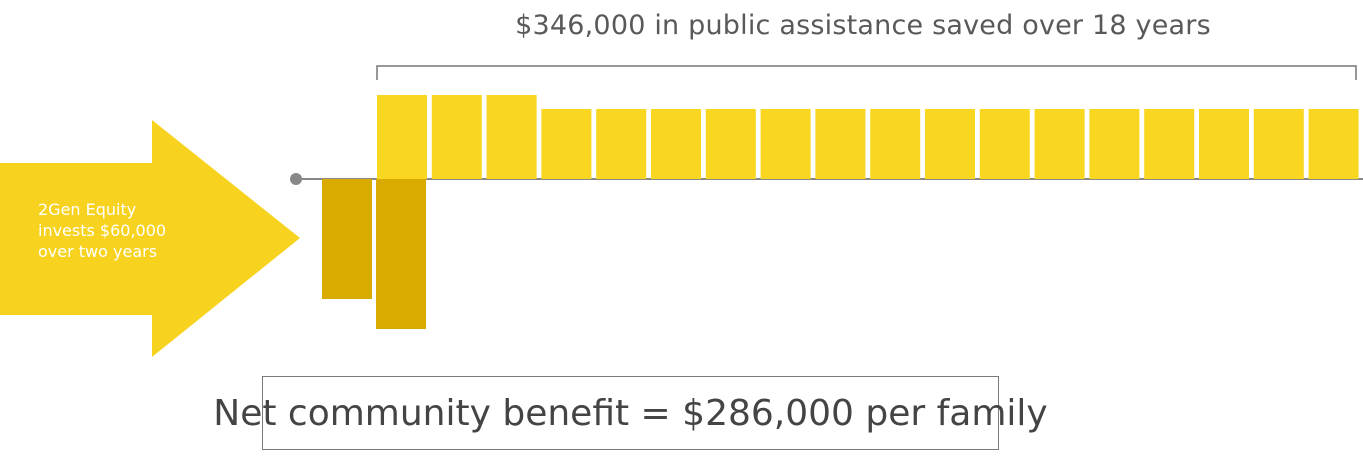  What do you see at coordinates (98, 251) in the screenshot?
I see `arrow-label-line-3: over two years` at bounding box center [98, 251].